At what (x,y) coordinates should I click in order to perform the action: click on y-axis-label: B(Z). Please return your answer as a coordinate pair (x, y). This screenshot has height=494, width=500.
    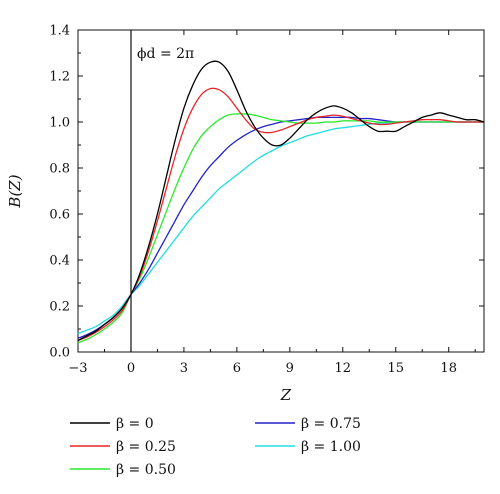
    Looking at the image, I should click on (15, 191).